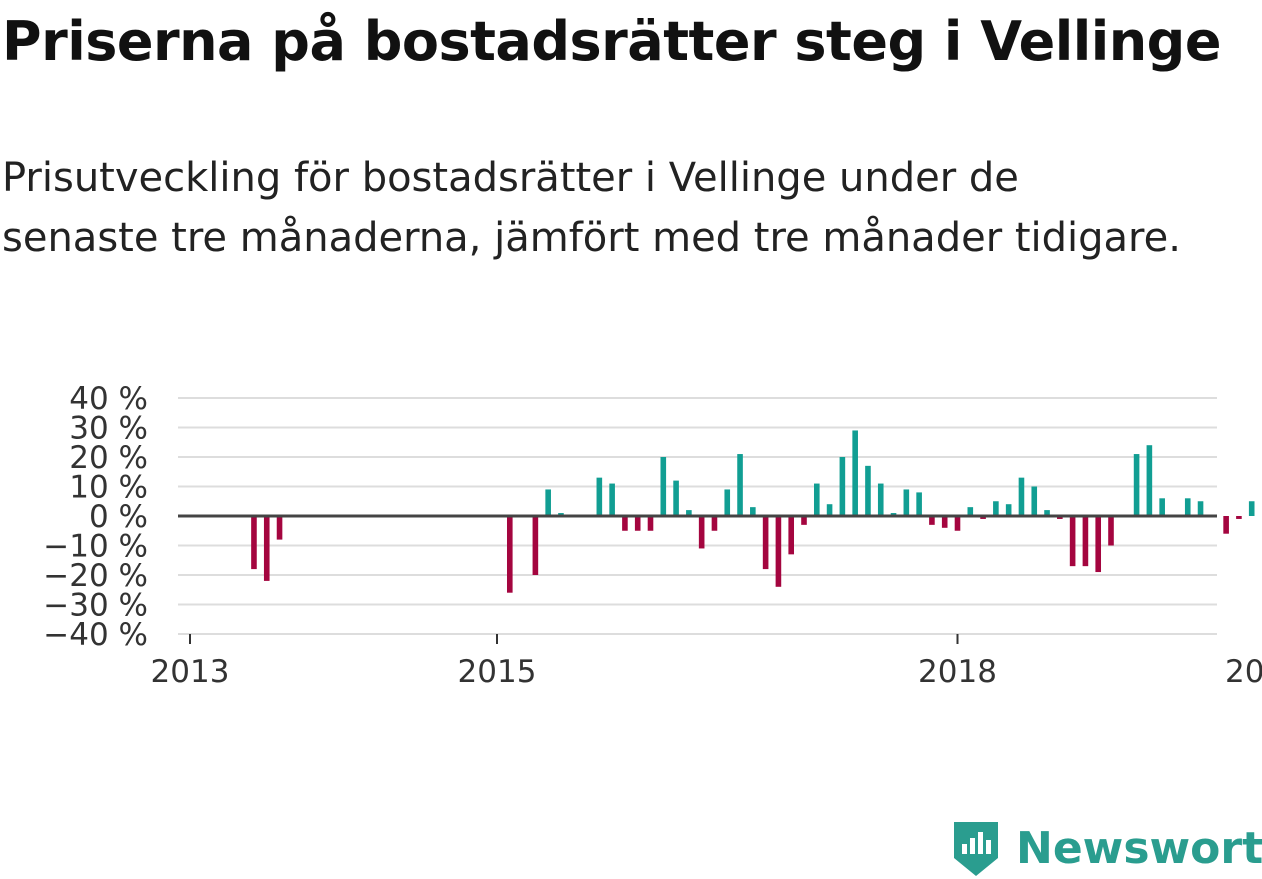  Describe the element at coordinates (108, 458) in the screenshot. I see `y-tick-label: 20 %` at that location.